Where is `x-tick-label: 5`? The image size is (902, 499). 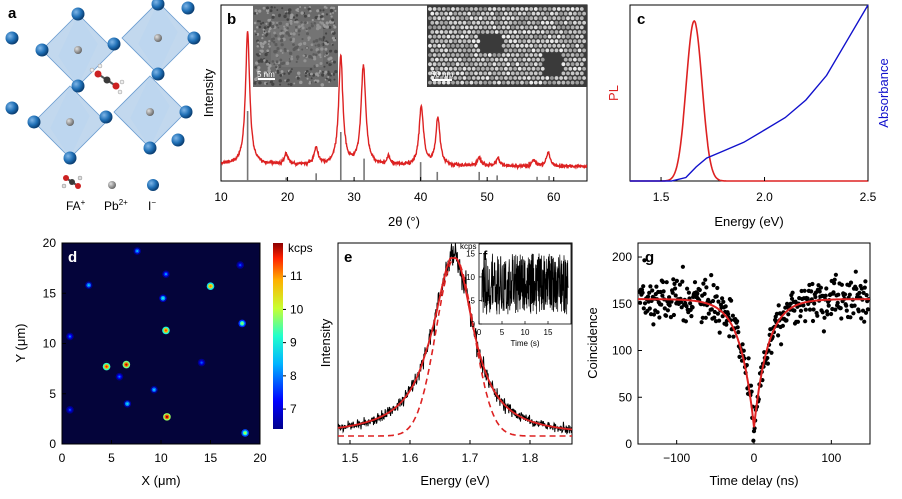
x-tick-label: 5 is located at coordinates (502, 332).